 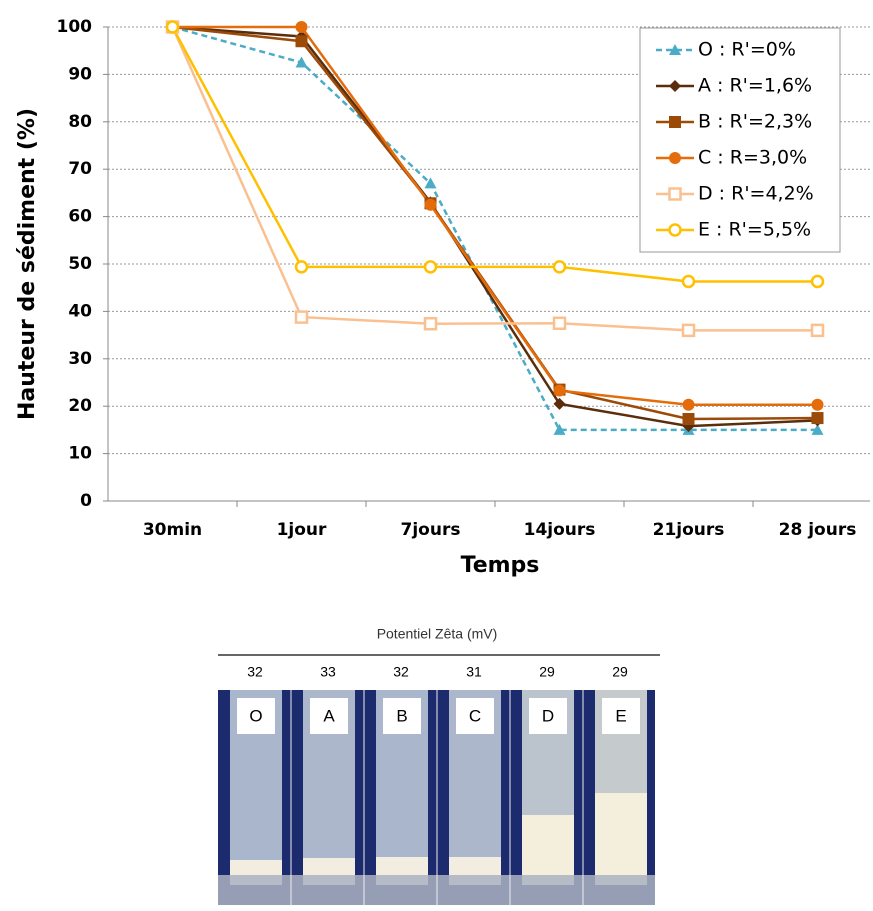 What do you see at coordinates (75, 27) in the screenshot?
I see `y-tick-label: 100` at bounding box center [75, 27].